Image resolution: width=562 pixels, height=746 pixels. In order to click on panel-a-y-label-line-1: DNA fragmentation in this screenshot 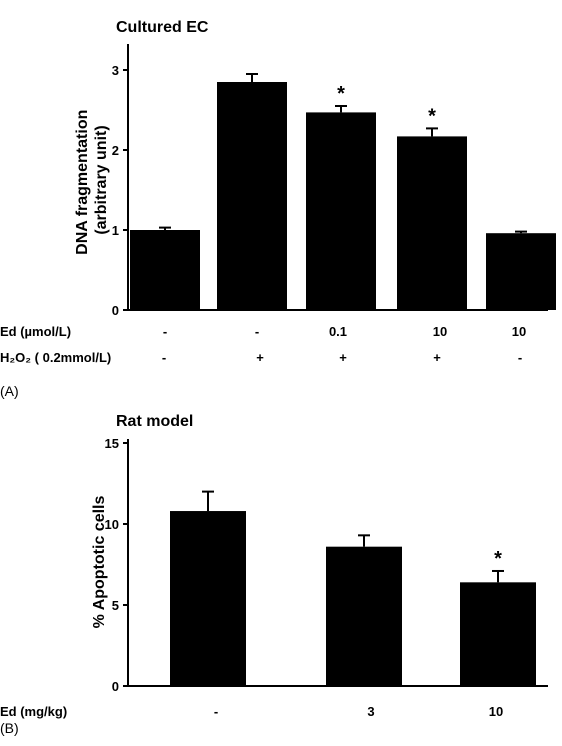, I will do `click(82, 182)`.